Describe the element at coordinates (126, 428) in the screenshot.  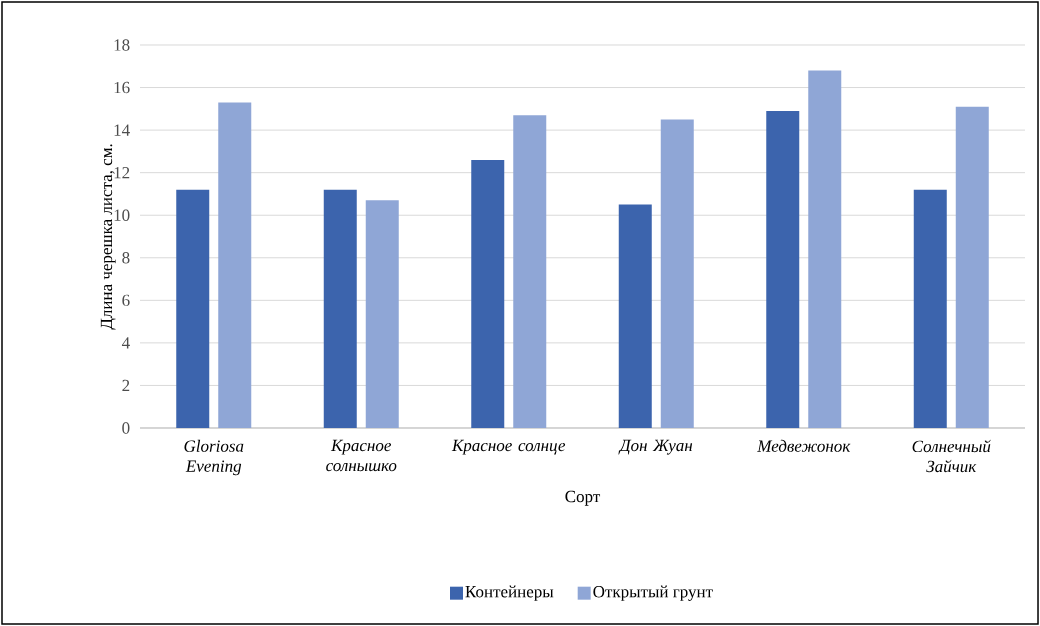
I see `y-tick-label: 0` at that location.